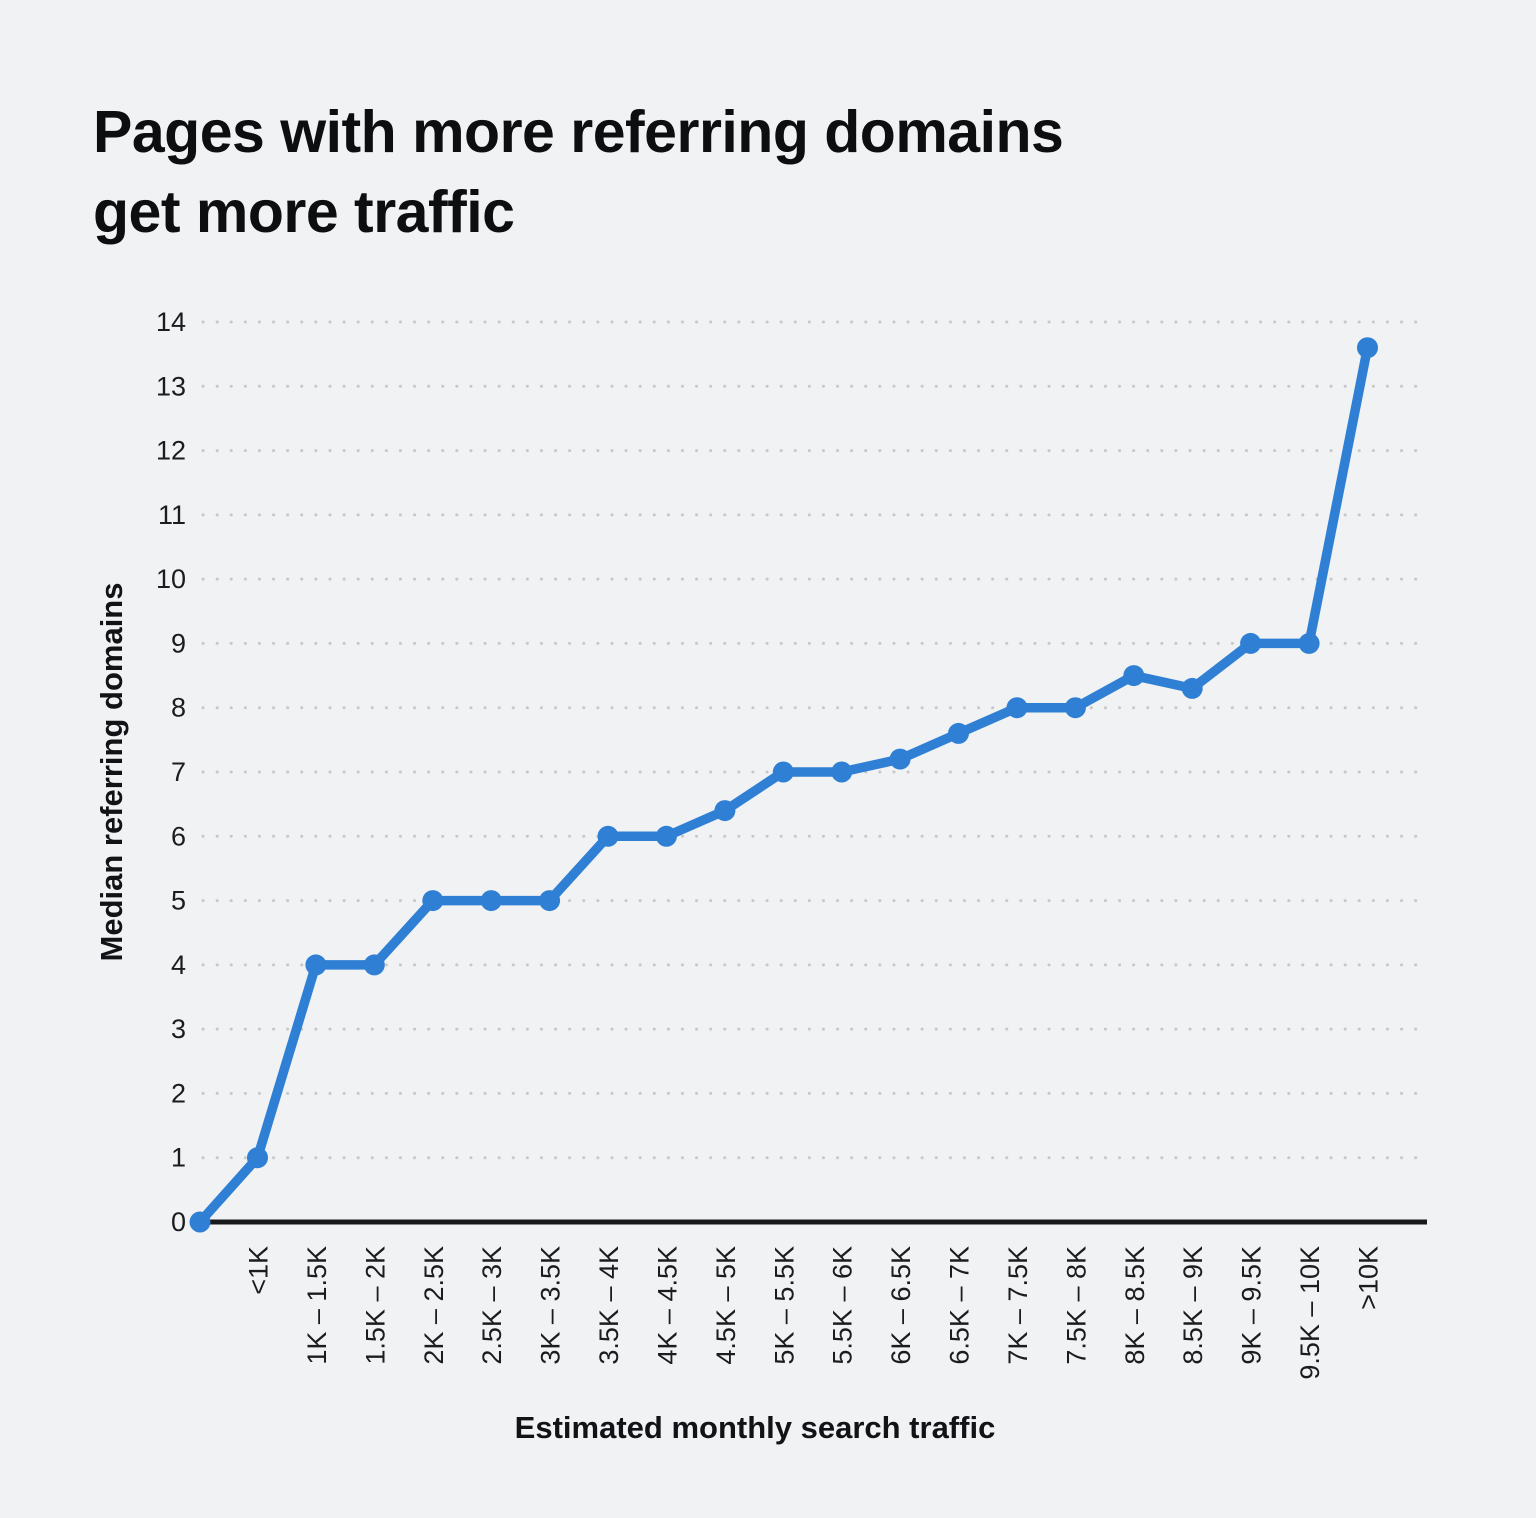 This screenshot has height=1518, width=1536. Describe the element at coordinates (172, 515) in the screenshot. I see `y-tick-label-11: 11` at that location.